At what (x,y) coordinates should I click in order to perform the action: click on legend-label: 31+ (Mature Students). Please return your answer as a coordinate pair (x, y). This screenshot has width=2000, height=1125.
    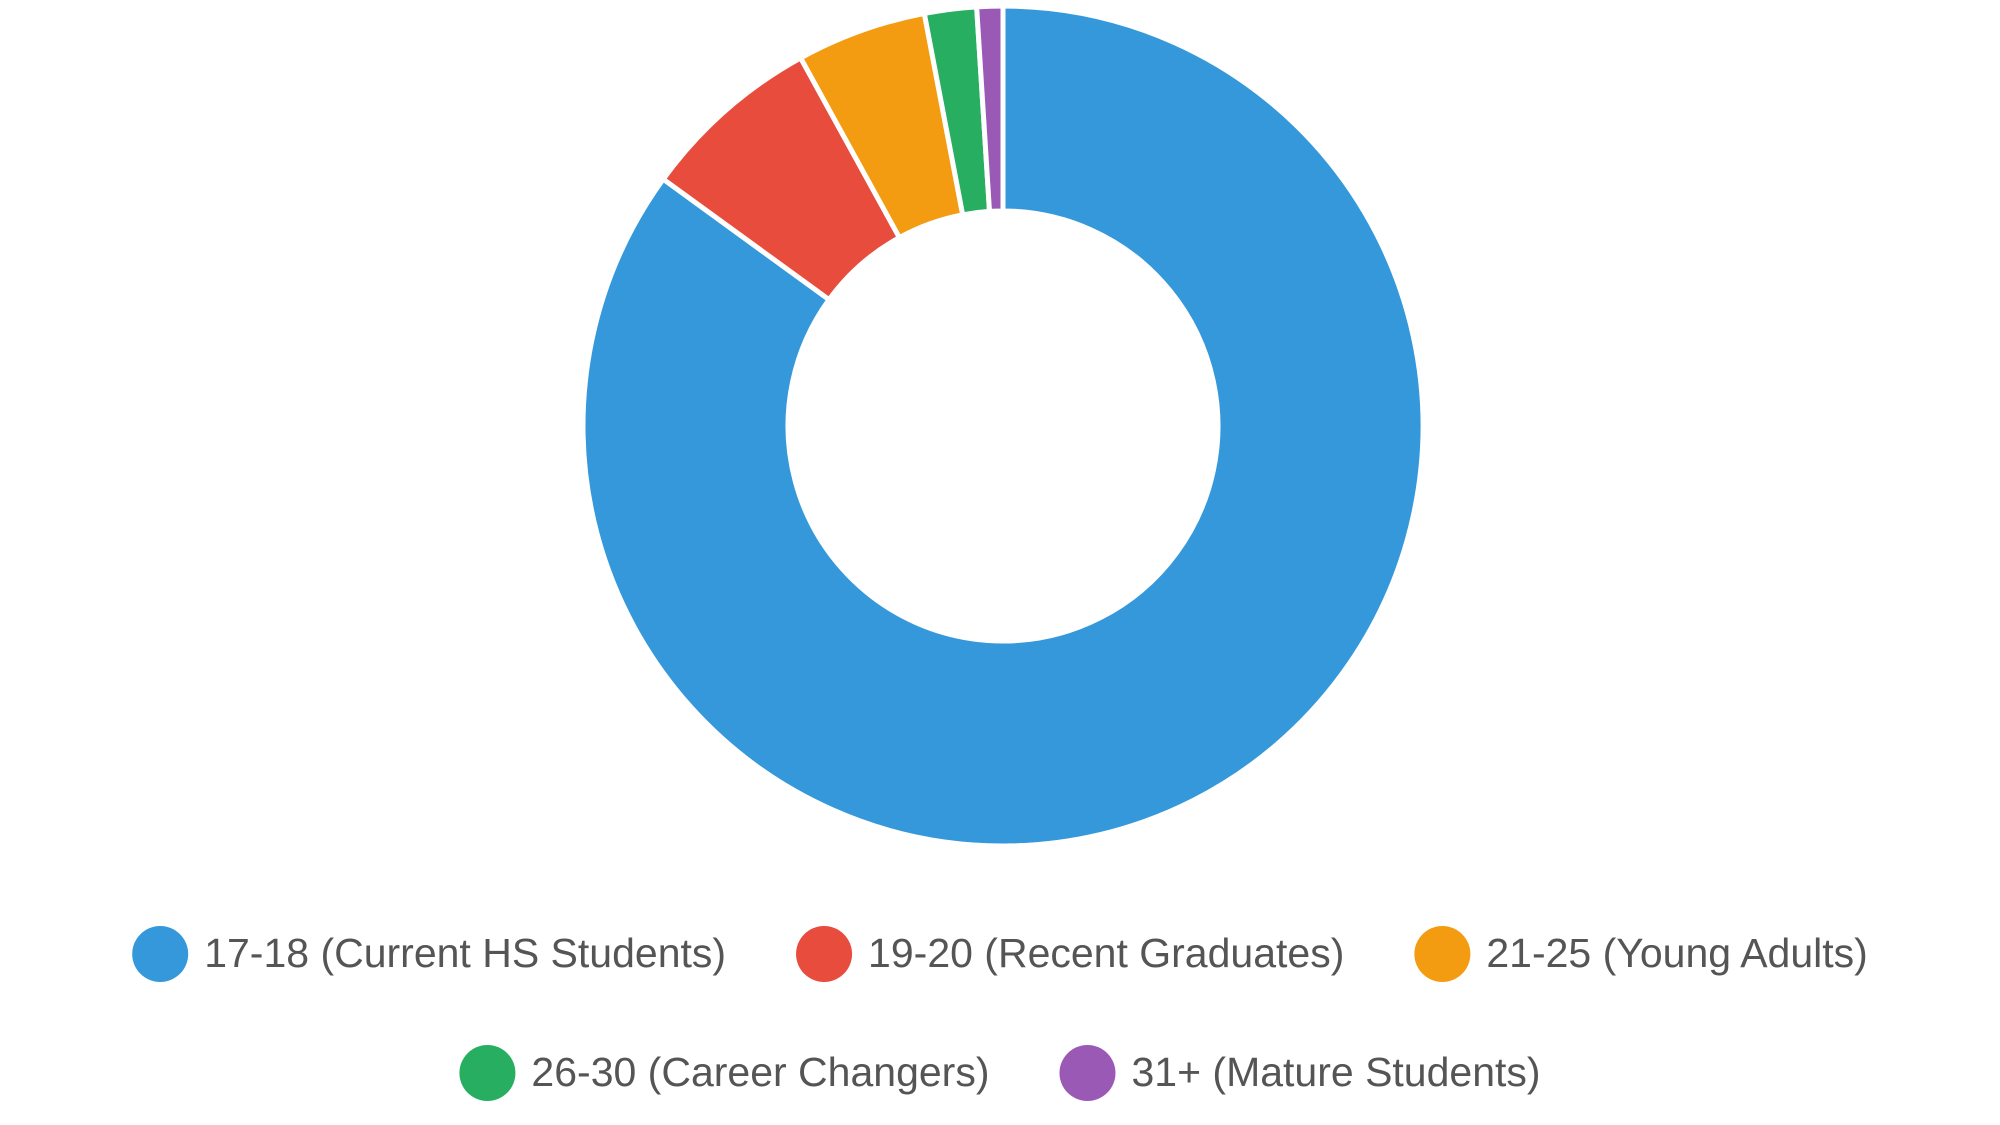
    Looking at the image, I should click on (1335, 1072).